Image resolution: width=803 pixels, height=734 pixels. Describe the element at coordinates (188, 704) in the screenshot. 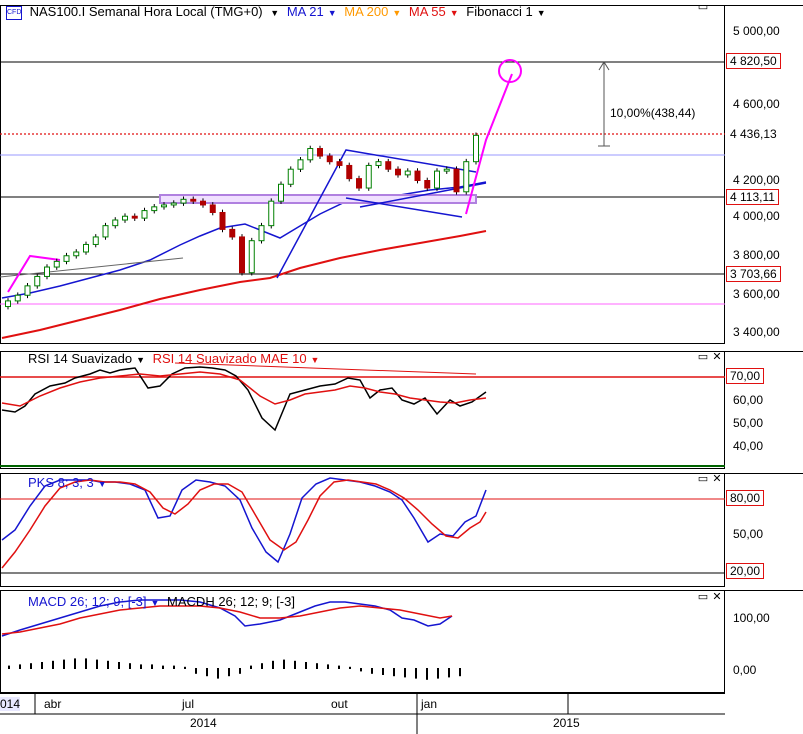

I see `month-label: jul` at that location.